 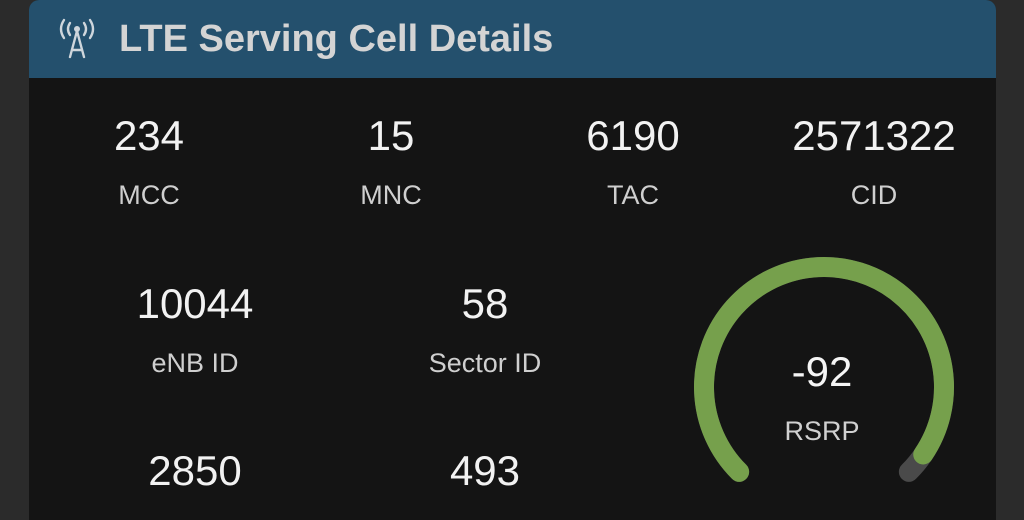 What do you see at coordinates (633, 135) in the screenshot?
I see `field-value: 6190` at bounding box center [633, 135].